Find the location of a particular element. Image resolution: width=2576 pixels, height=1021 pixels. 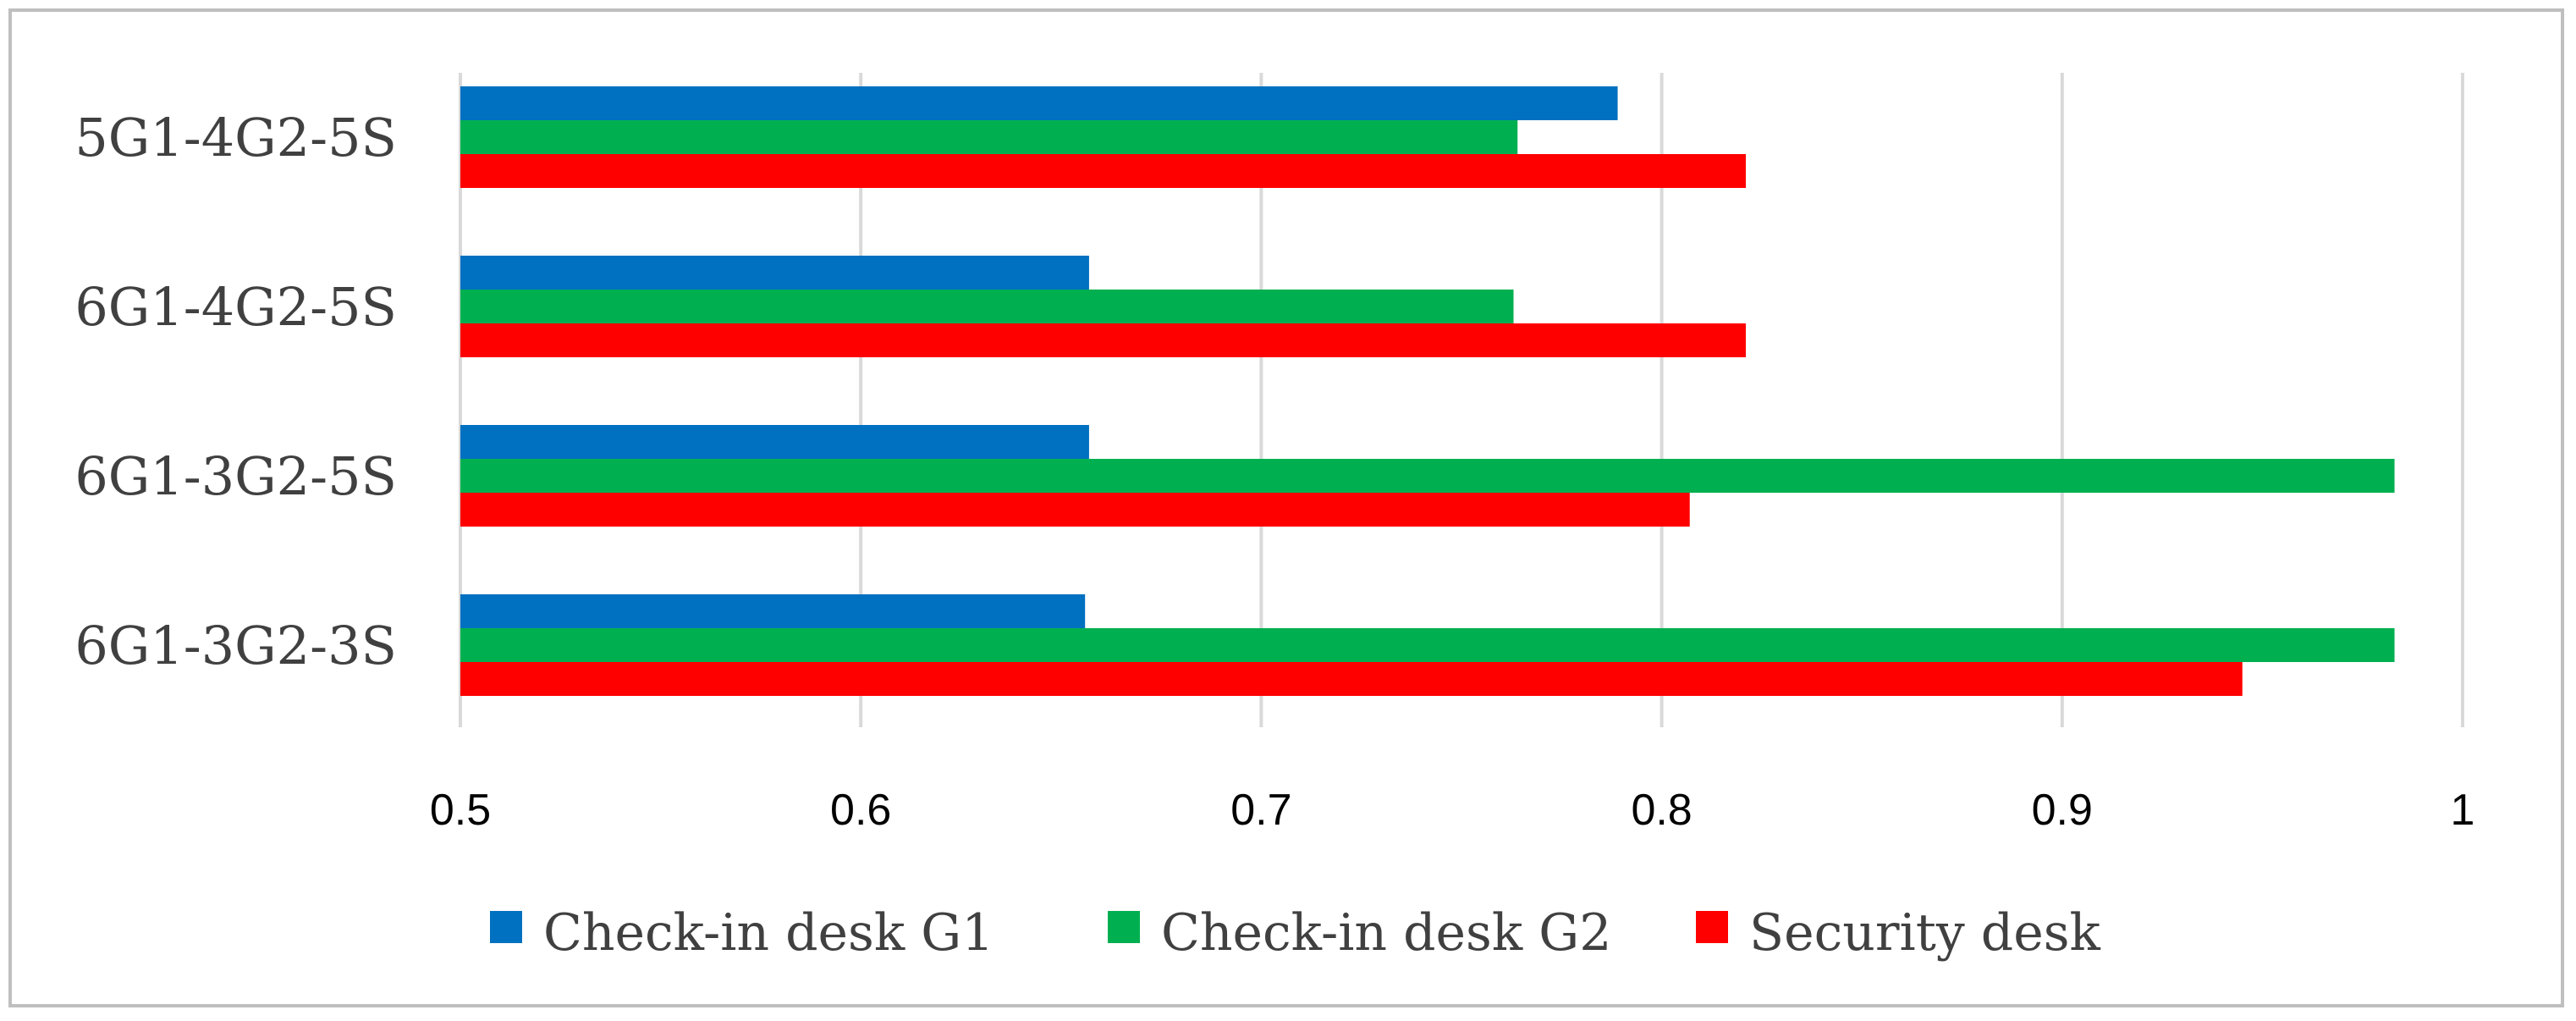

category-labels: 5G1-4G2-5S 6G1-4G2-5S 6G1-3G2-5S 6G1-3G2-3S is located at coordinates (235, 391).